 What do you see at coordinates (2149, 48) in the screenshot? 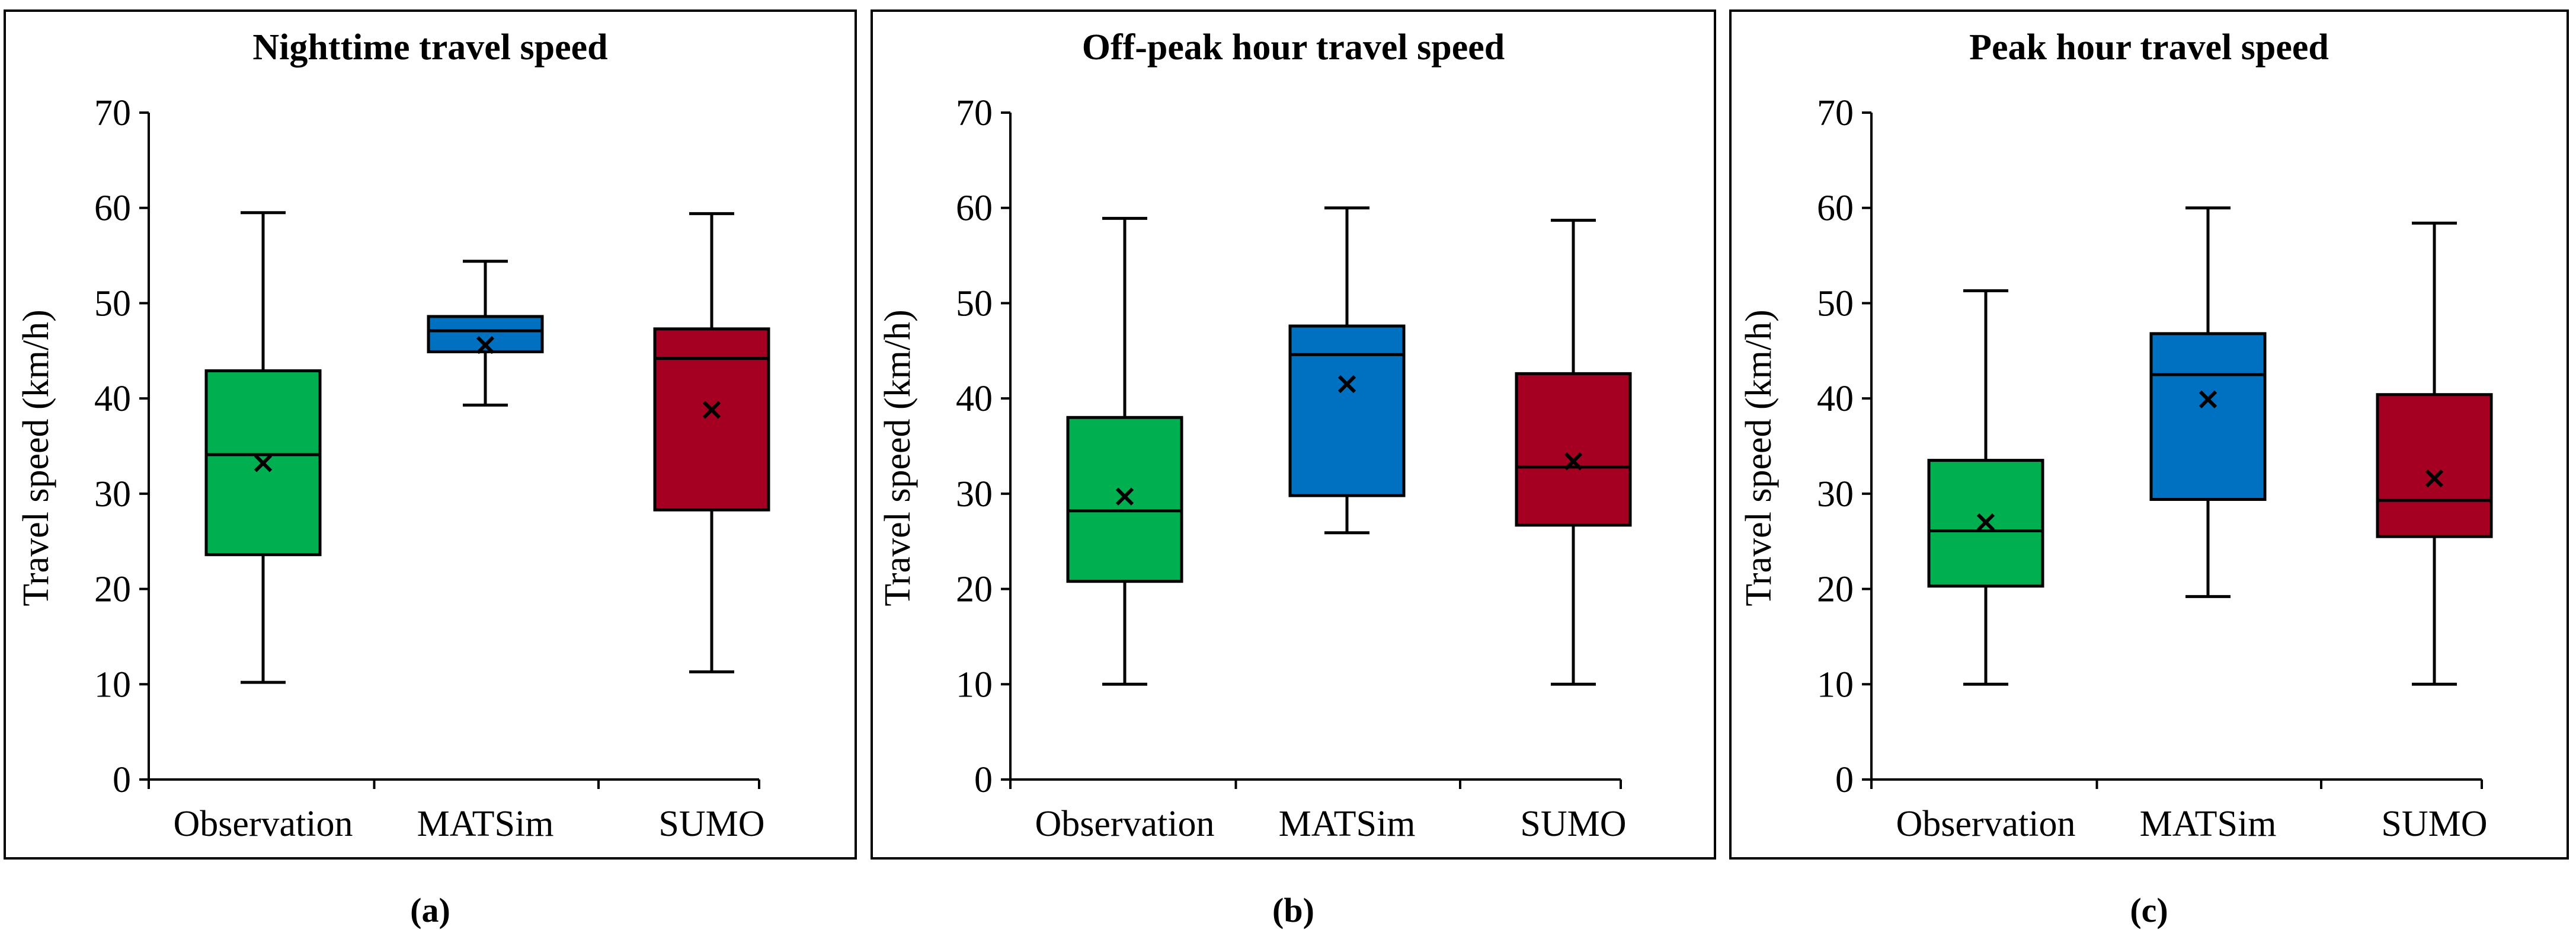
I see `chart-title: Peak hour travel speed` at bounding box center [2149, 48].